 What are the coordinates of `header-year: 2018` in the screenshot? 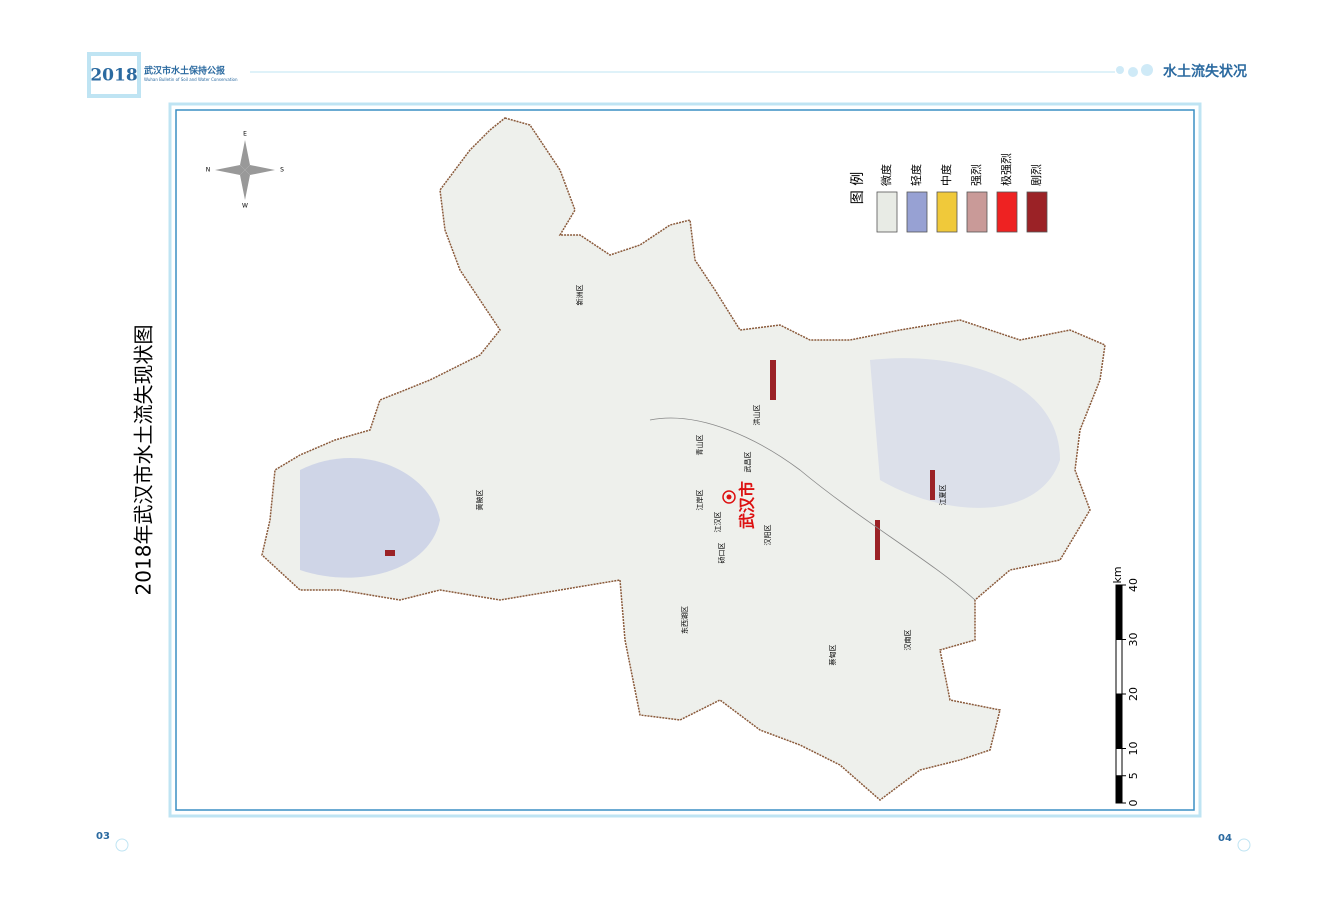 It's located at (113, 76).